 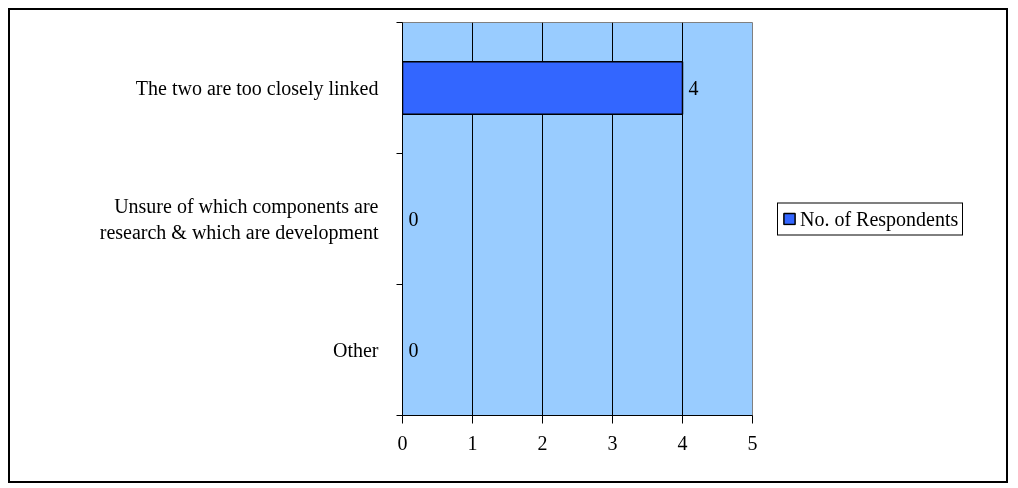 I want to click on x-tick-label: 5, so click(x=752, y=442).